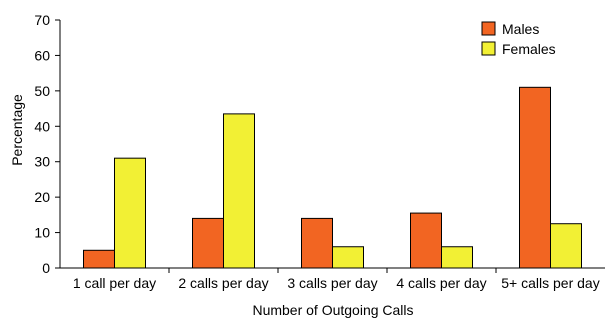 The height and width of the screenshot is (320, 607). What do you see at coordinates (42, 91) in the screenshot?
I see `y-tick-label: 50` at bounding box center [42, 91].